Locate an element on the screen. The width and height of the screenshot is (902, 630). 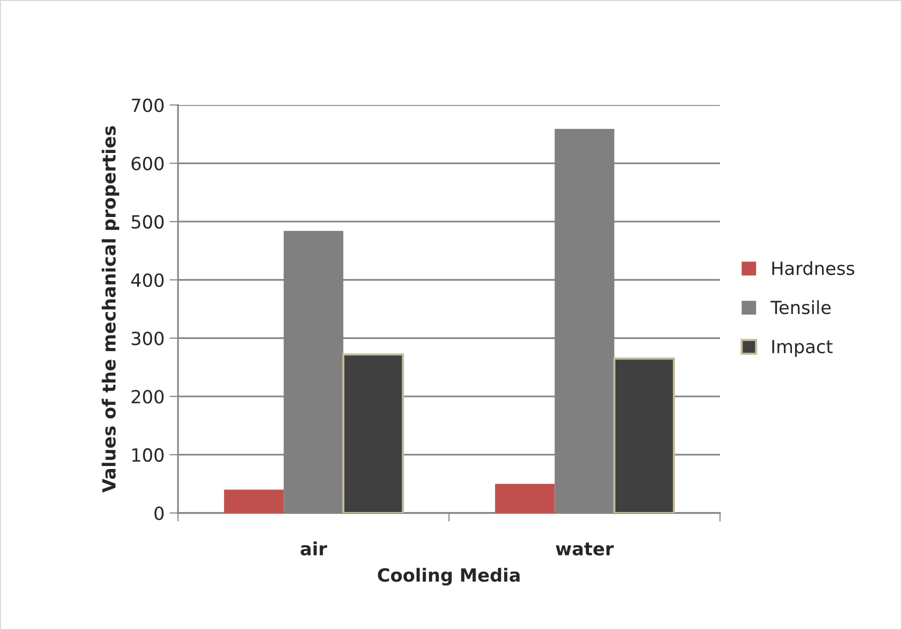
y-tick-label: 600 is located at coordinates (148, 163).